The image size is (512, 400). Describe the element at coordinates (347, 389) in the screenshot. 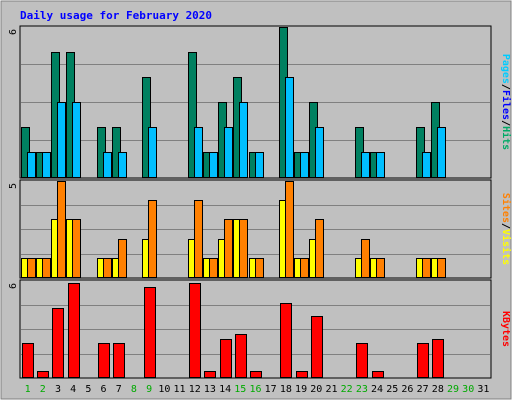

I see `x-tick-label: 22` at that location.